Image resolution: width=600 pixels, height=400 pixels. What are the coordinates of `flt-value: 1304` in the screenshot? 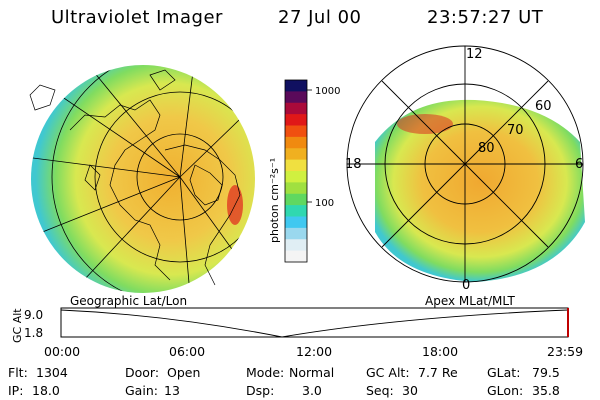 It's located at (52, 372).